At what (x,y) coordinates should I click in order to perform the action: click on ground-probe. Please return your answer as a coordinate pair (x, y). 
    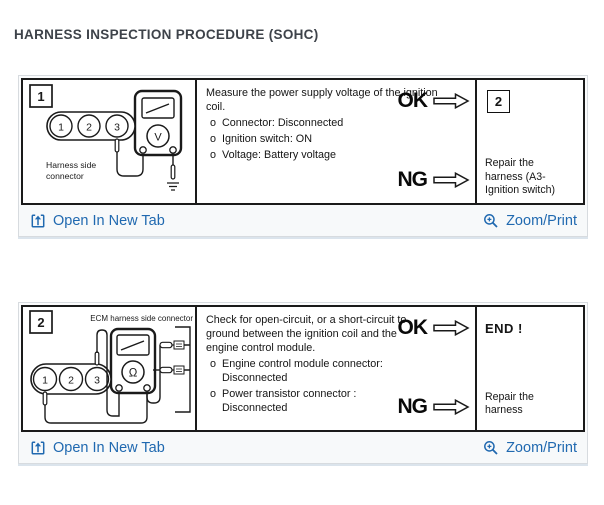
    Looking at the image, I should click on (173, 172).